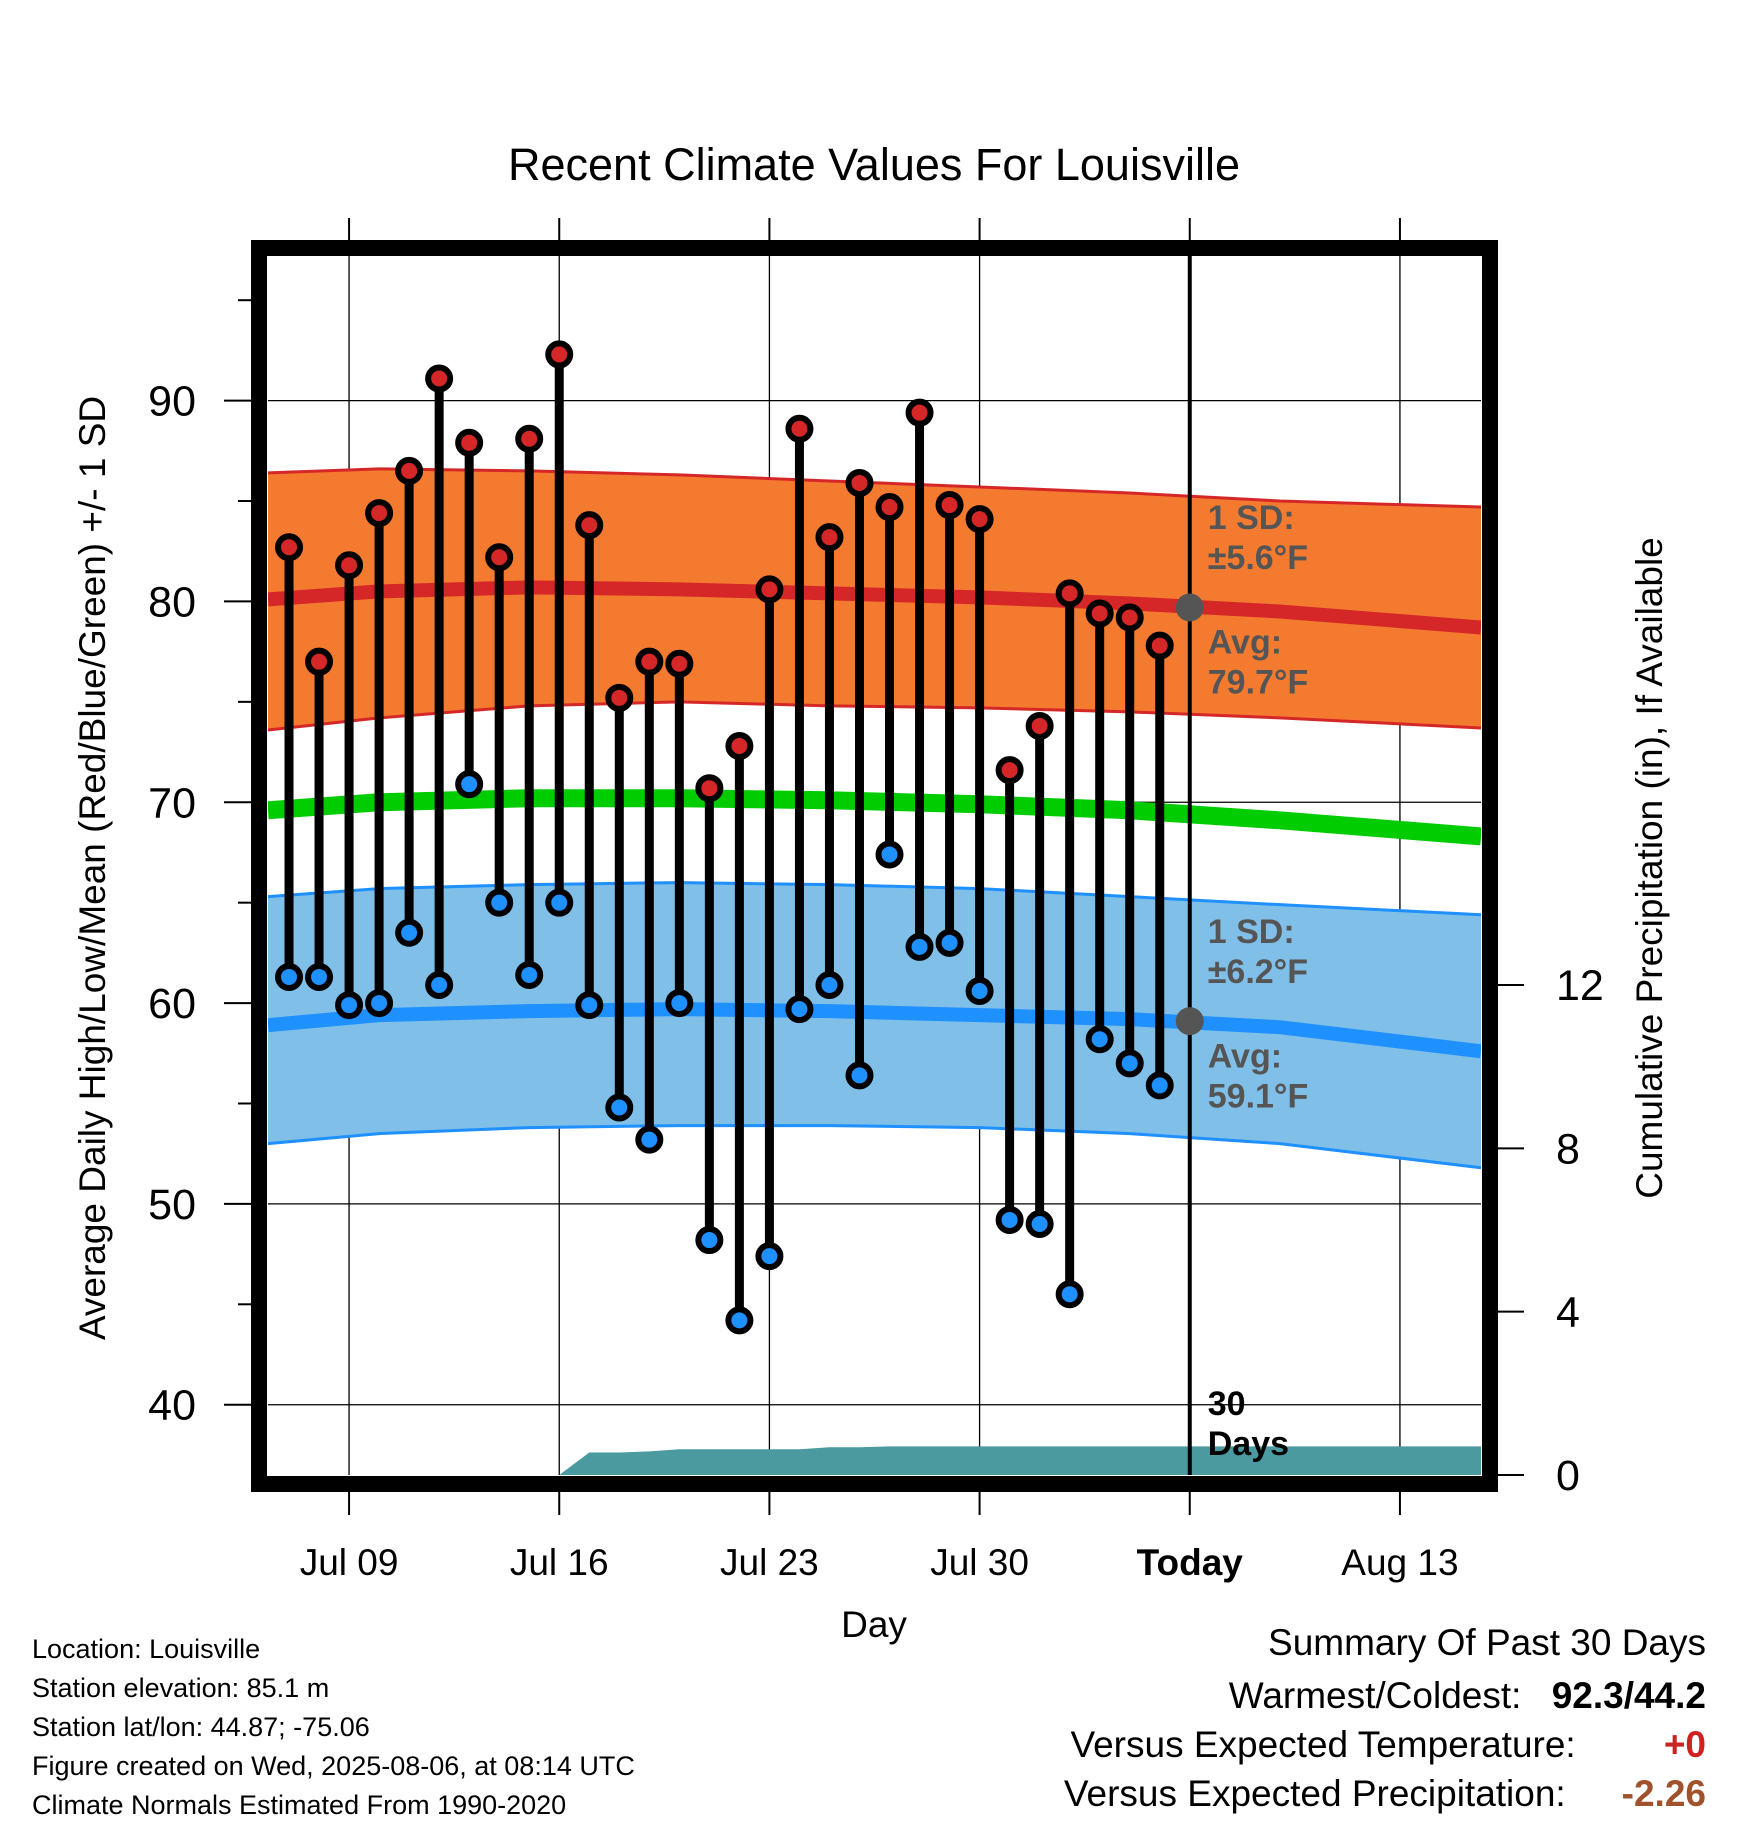 This screenshot has height=1828, width=1748. Describe the element at coordinates (1314, 1793) in the screenshot. I see `summary-precip-label: Versus Expected Precipitation:` at that location.